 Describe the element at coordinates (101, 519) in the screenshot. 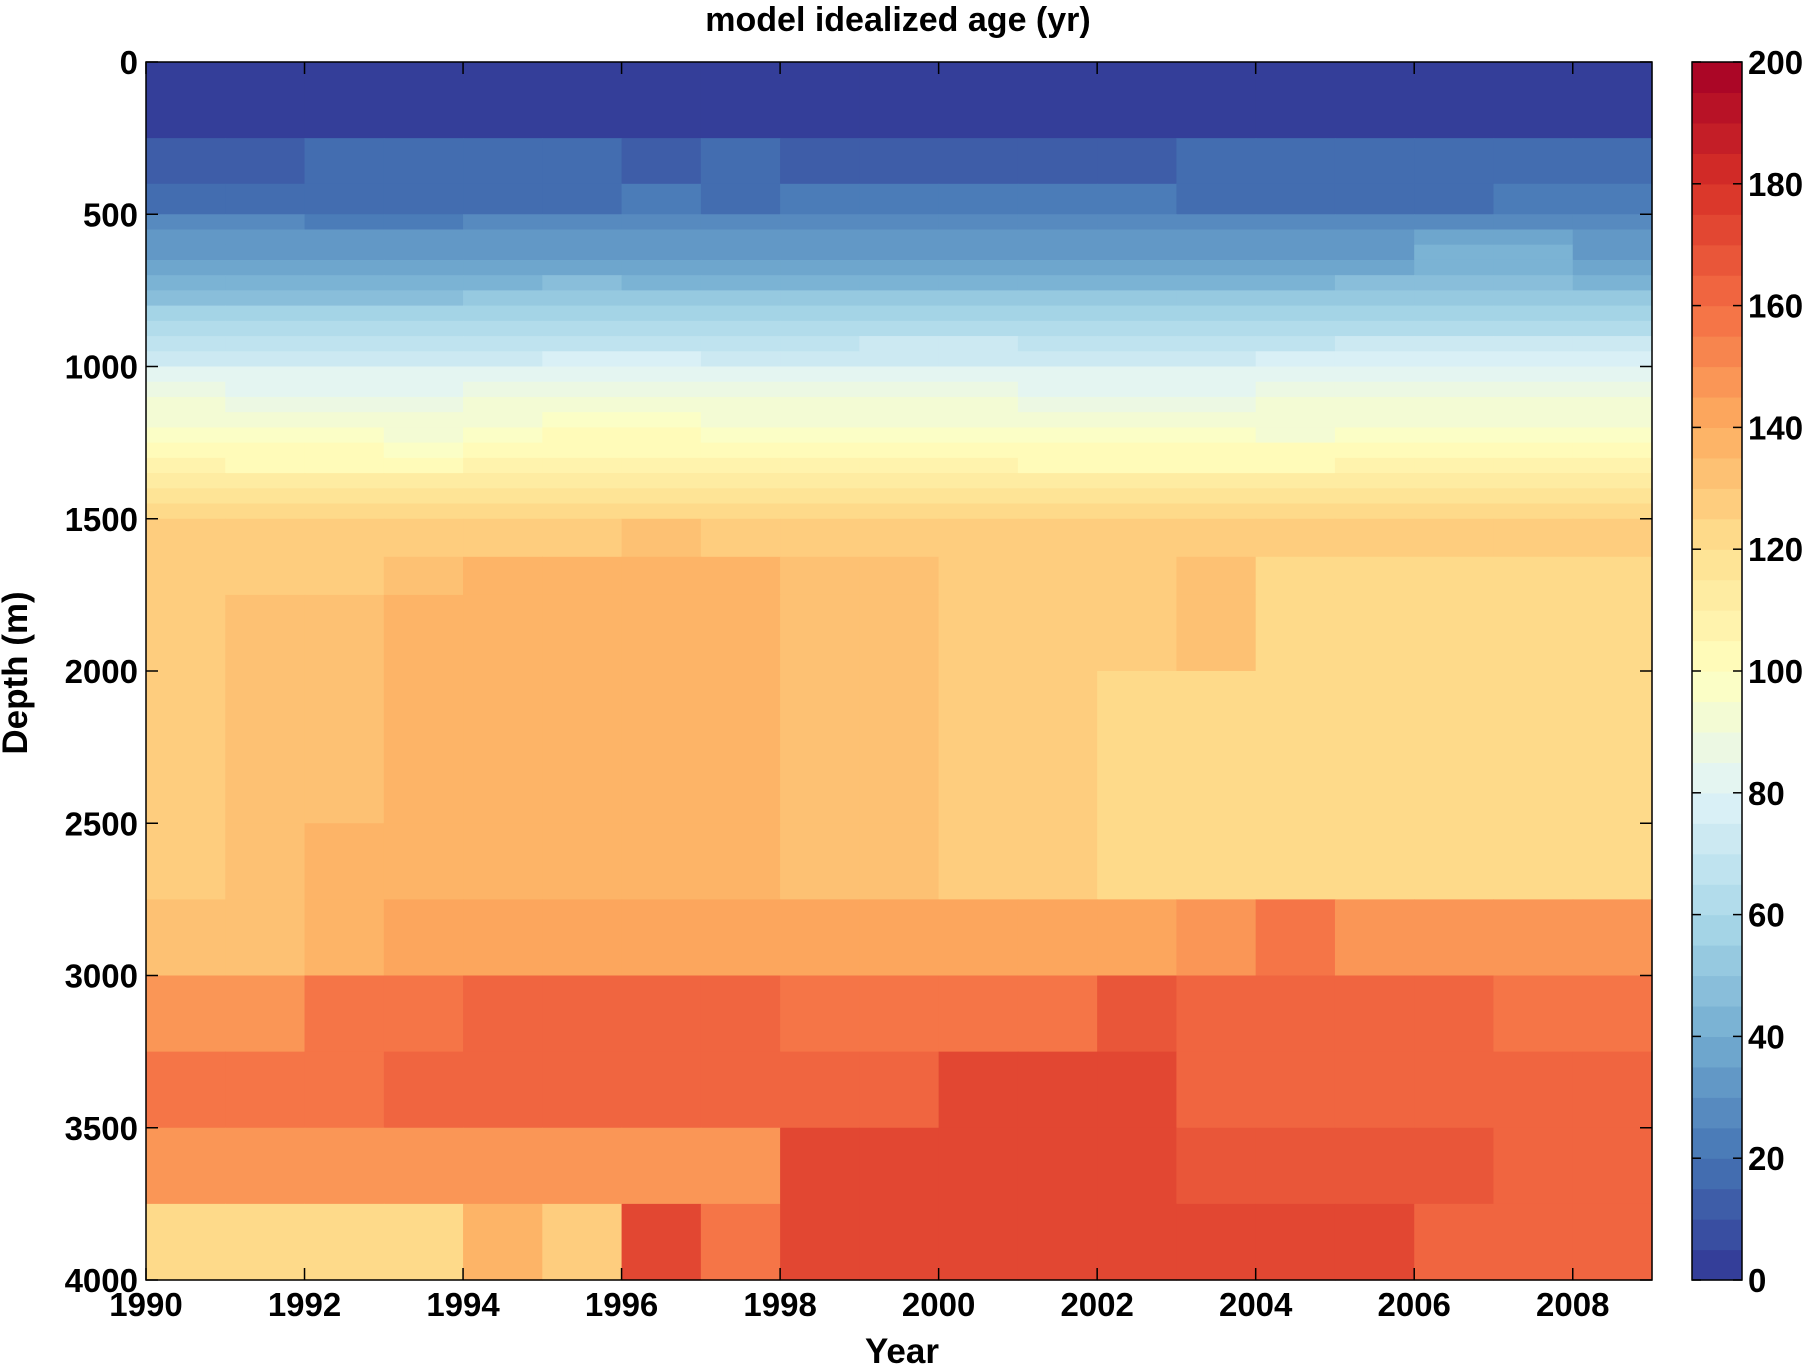

I see `y-tick-label: 1500` at that location.